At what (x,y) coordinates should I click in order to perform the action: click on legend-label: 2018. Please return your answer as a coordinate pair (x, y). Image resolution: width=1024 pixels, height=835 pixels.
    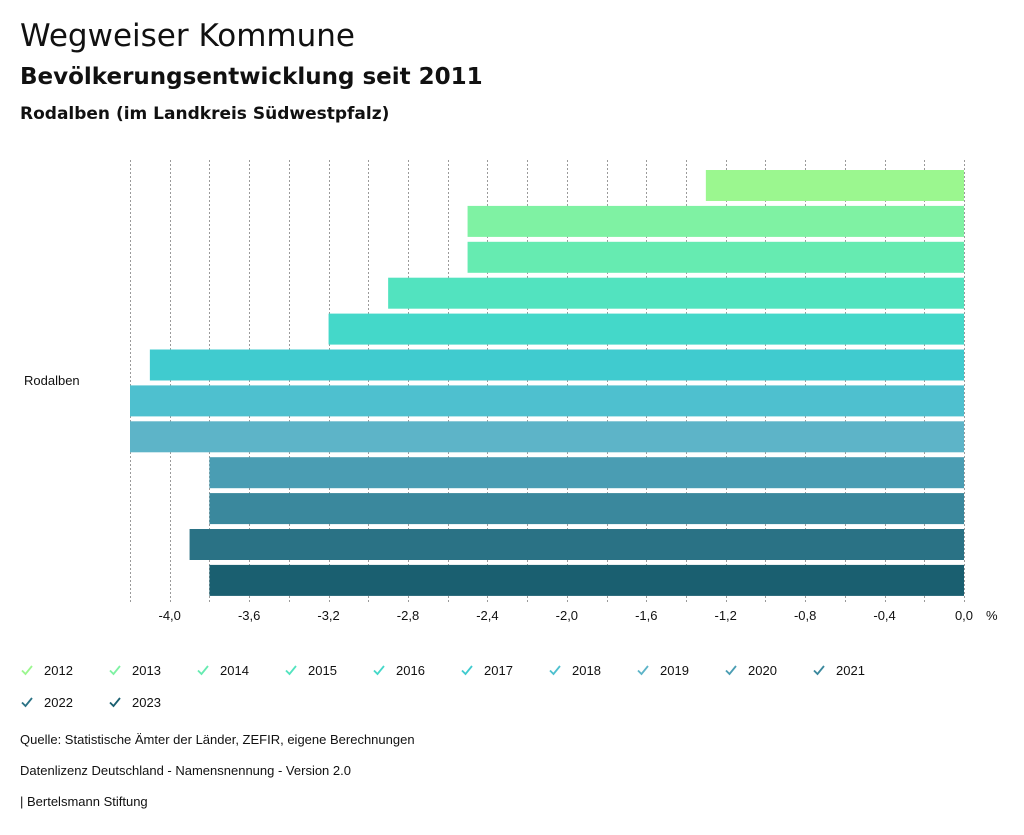
    Looking at the image, I should click on (586, 670).